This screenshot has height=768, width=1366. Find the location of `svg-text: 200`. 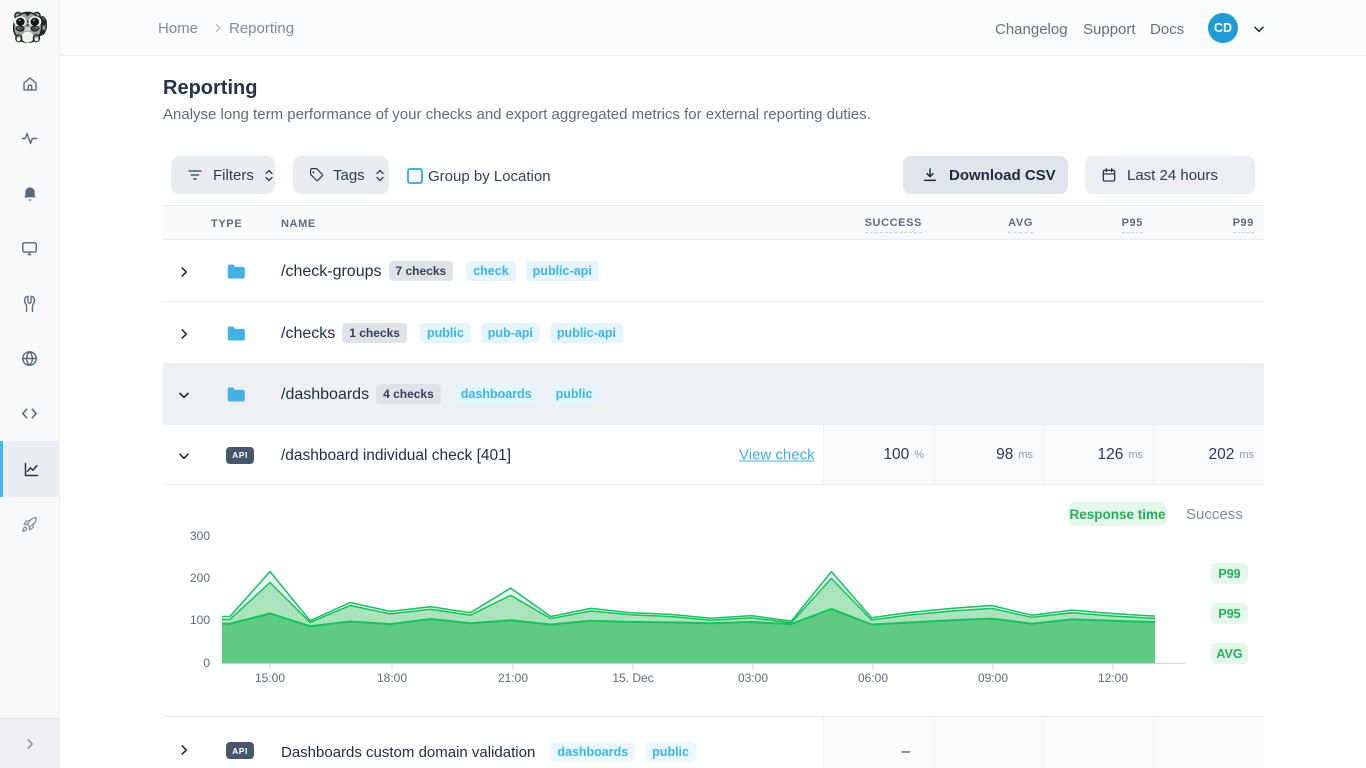

svg-text: 200 is located at coordinates (200, 578).